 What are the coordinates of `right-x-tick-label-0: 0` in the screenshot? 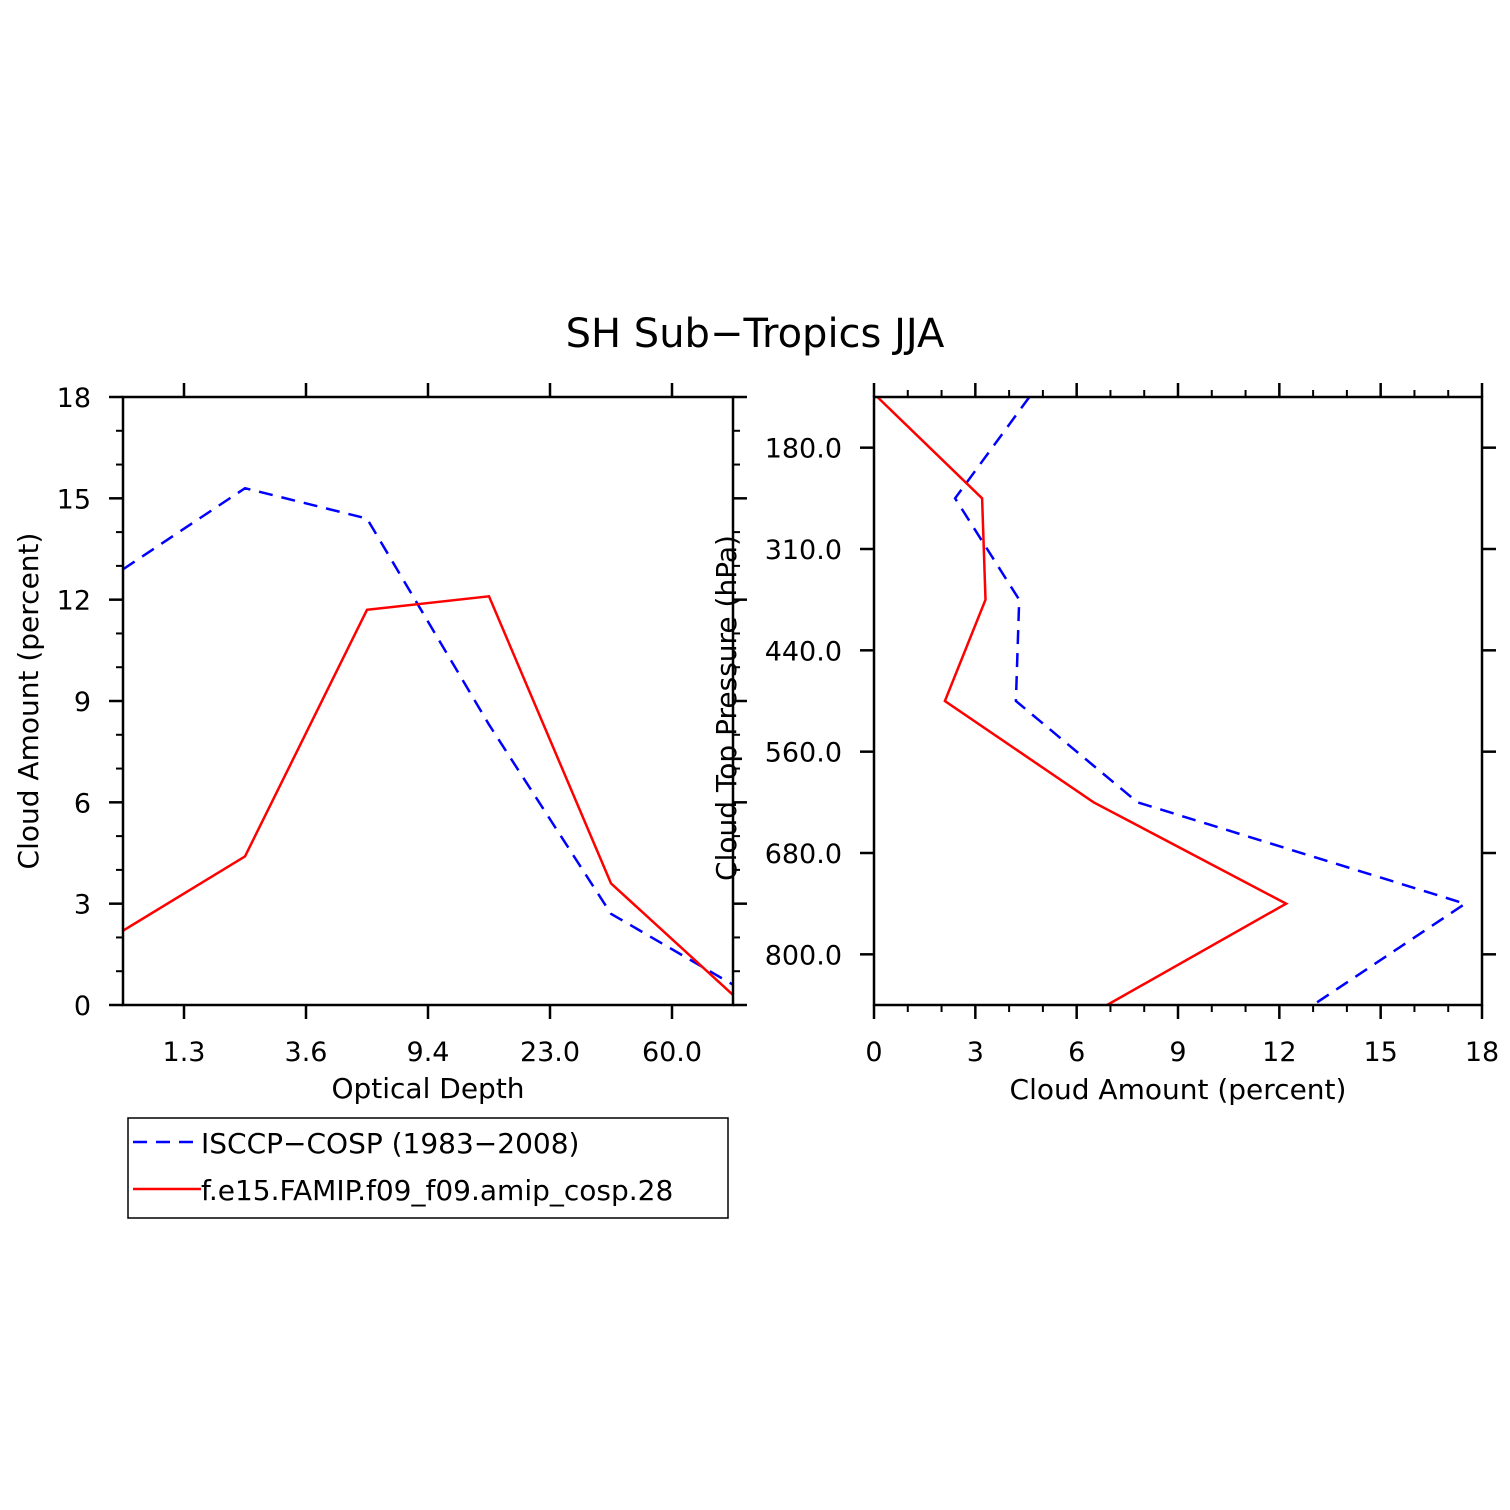 It's located at (873, 1052).